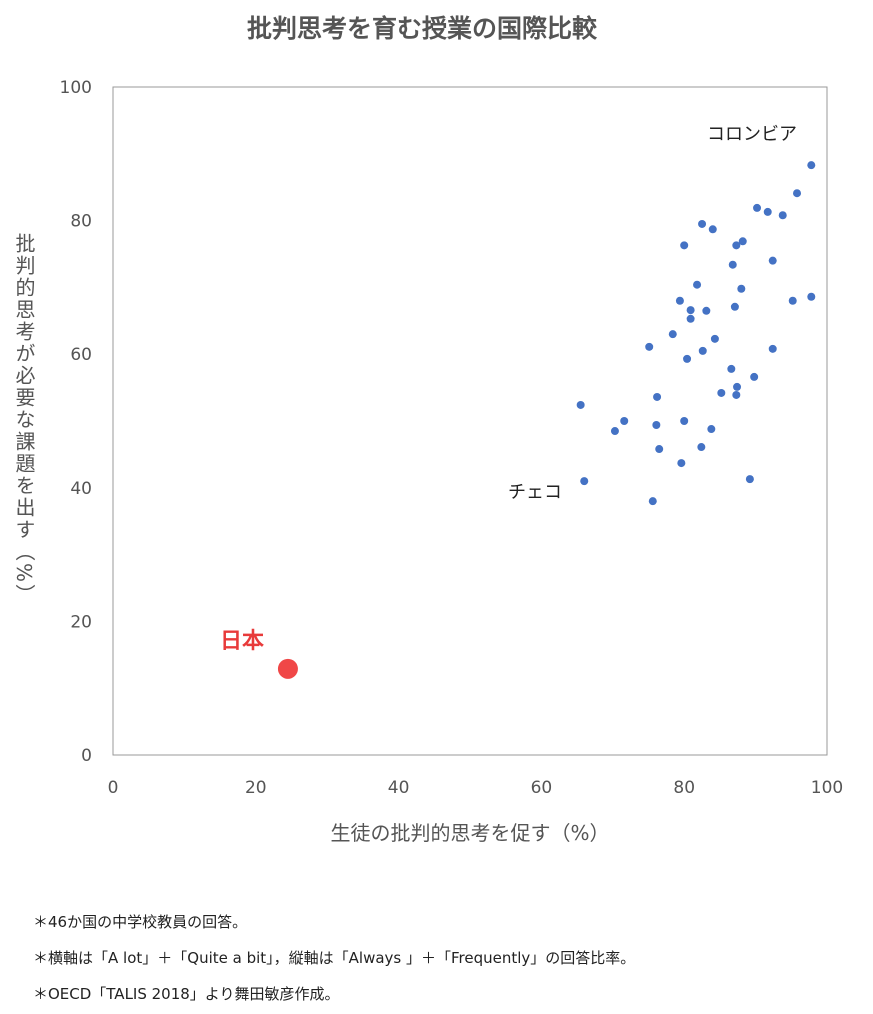 The height and width of the screenshot is (1014, 873). I want to click on y-axis-label: 批判的思考が必要な課題を出す（%）, so click(24, 420).